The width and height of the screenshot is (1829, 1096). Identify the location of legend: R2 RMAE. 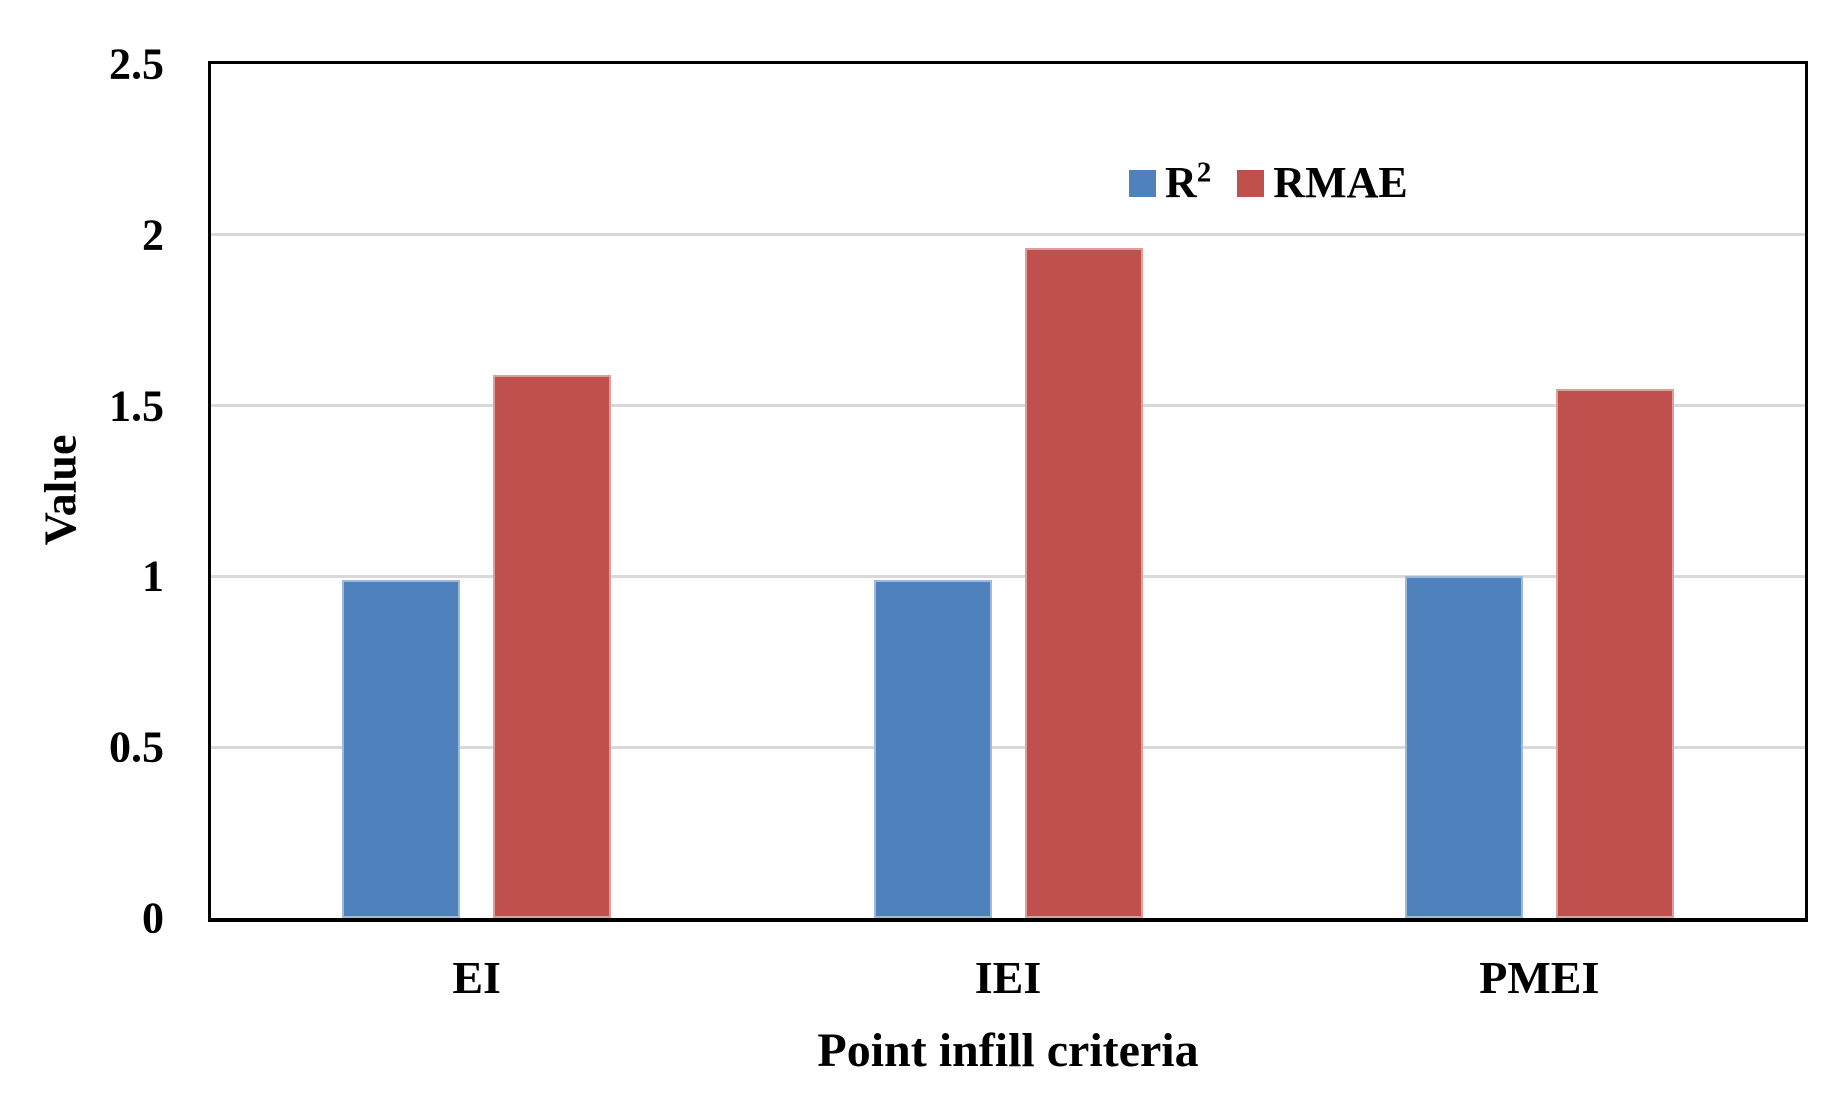
(1268, 183).